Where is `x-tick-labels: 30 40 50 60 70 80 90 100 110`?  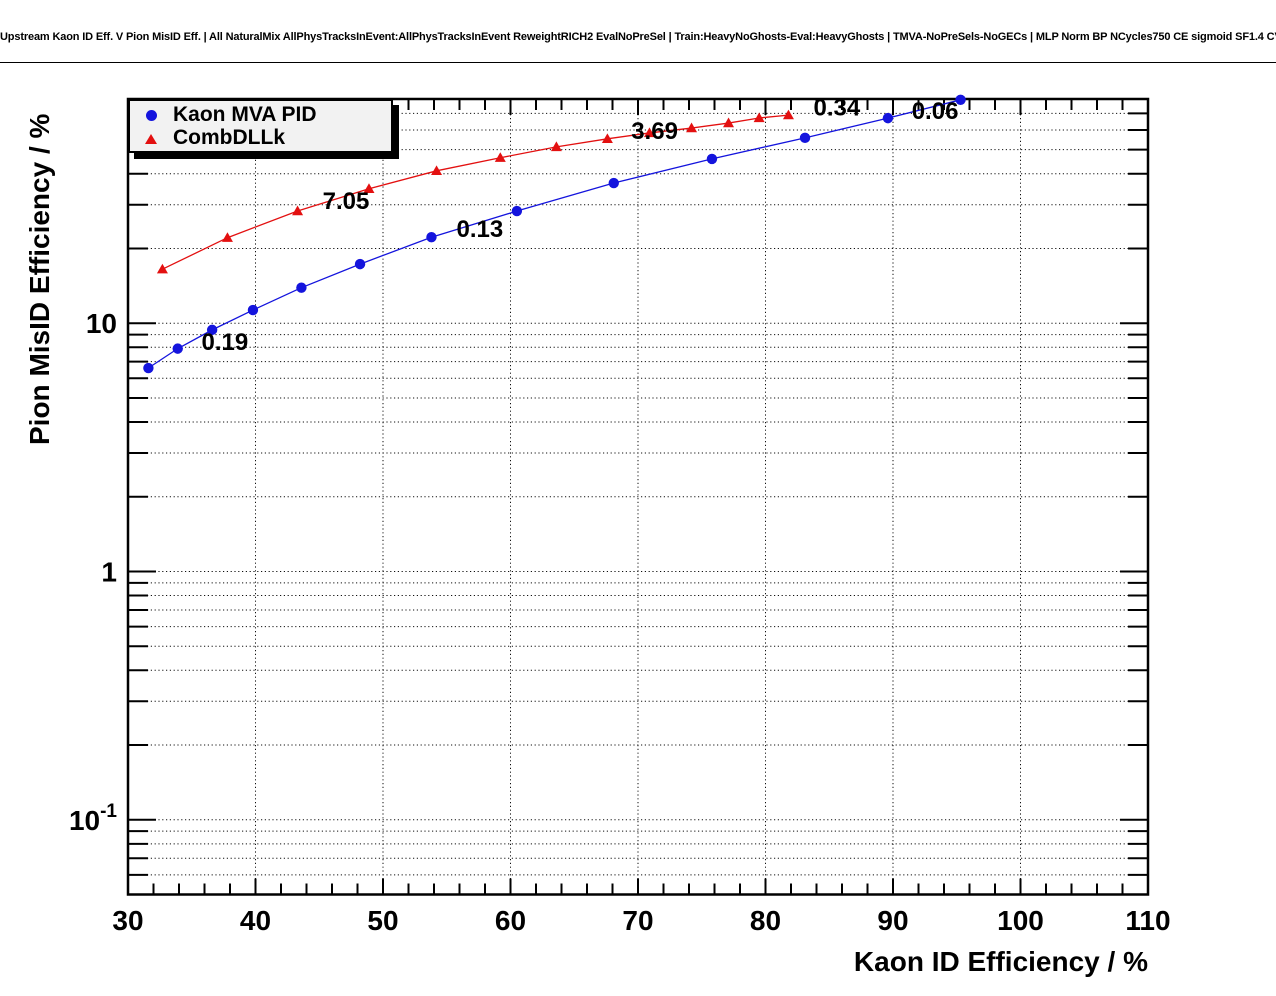
x-tick-labels: 30 40 50 60 70 80 90 100 110 is located at coordinates (641, 920).